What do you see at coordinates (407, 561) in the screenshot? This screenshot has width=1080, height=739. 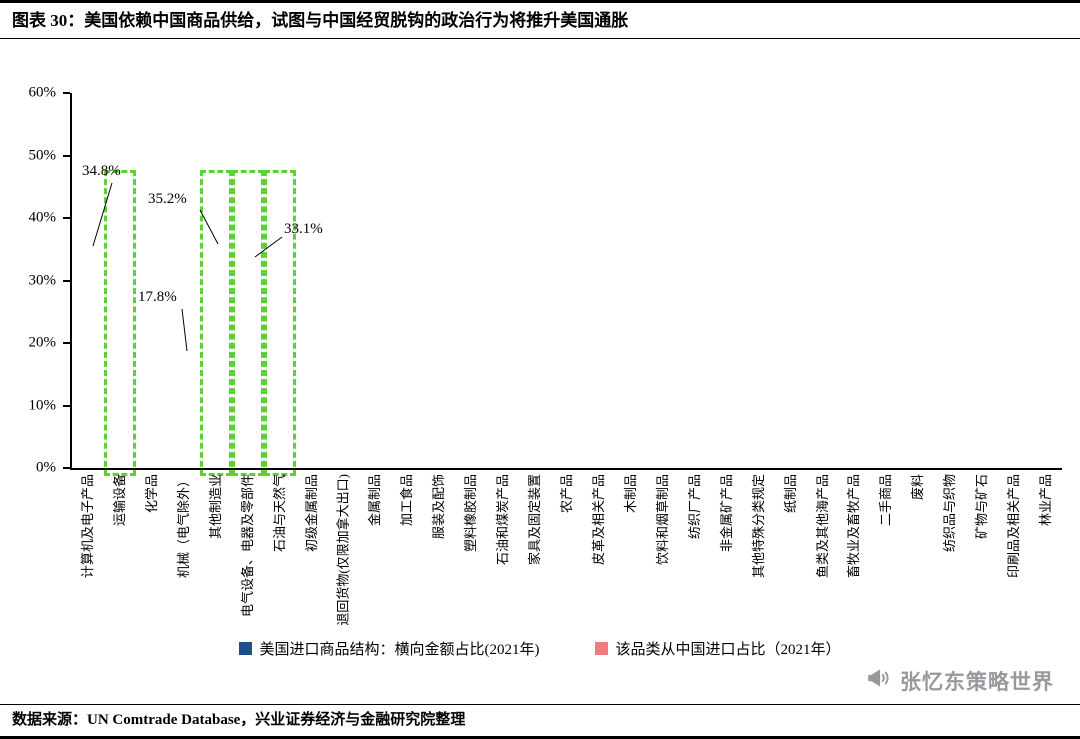 I see `x-axis-category-label: 加工食品` at bounding box center [407, 561].